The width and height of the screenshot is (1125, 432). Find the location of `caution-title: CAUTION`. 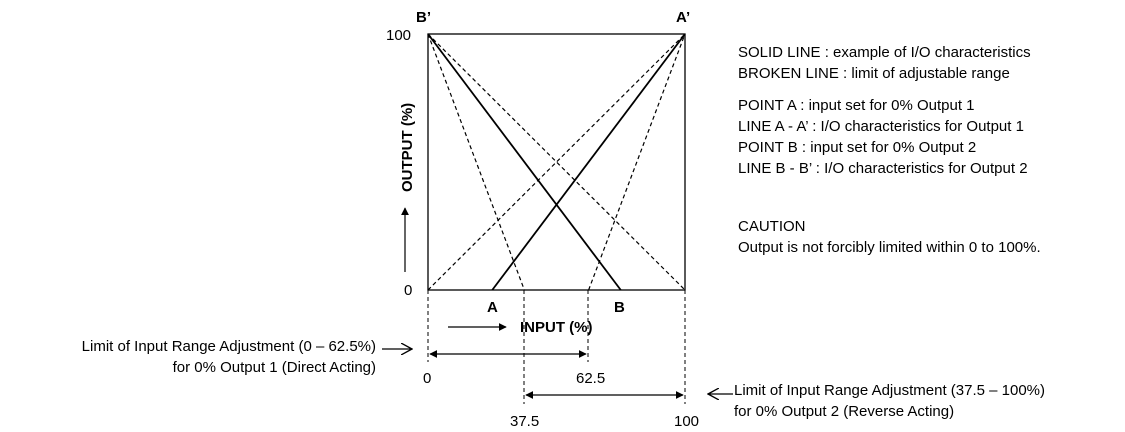

caution-title: CAUTION is located at coordinates (772, 226).